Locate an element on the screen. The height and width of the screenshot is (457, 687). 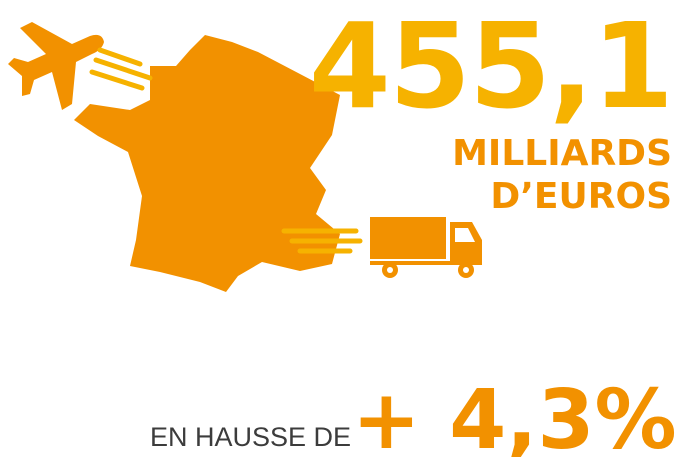
truck-trail is located at coordinates (322, 241).